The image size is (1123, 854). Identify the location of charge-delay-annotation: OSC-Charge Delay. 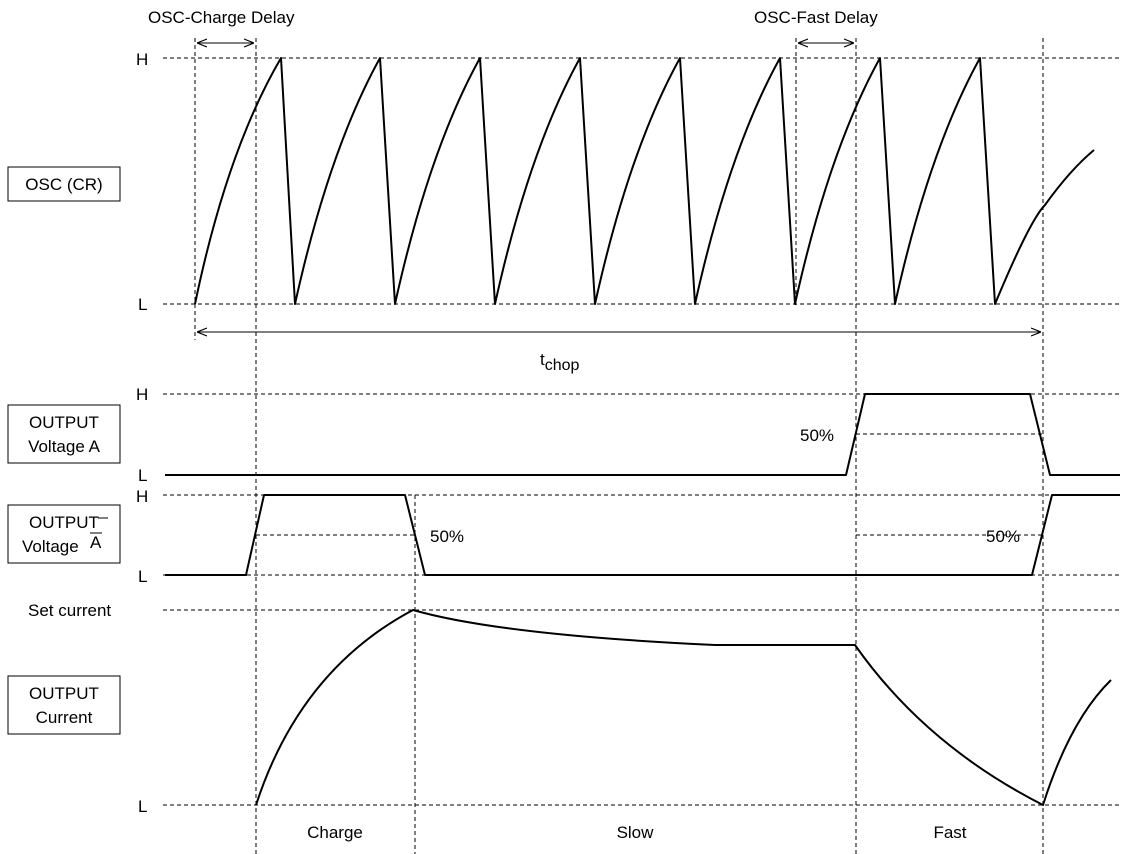
(221, 25).